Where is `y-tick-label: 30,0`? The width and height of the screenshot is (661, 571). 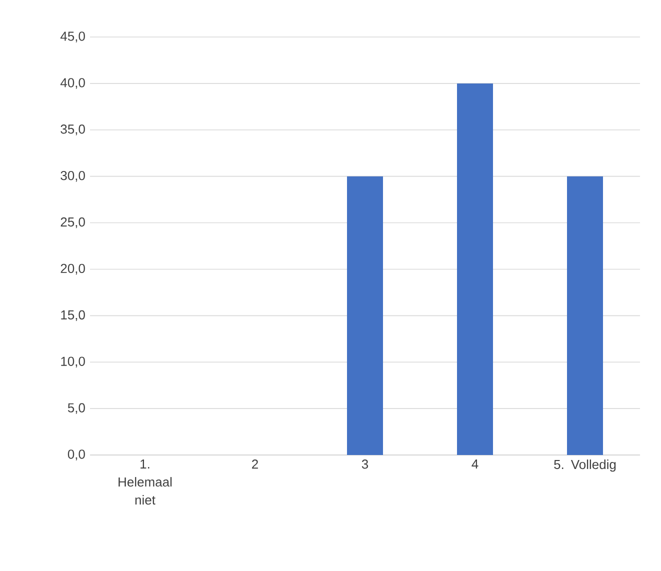 y-tick-label: 30,0 is located at coordinates (72, 176).